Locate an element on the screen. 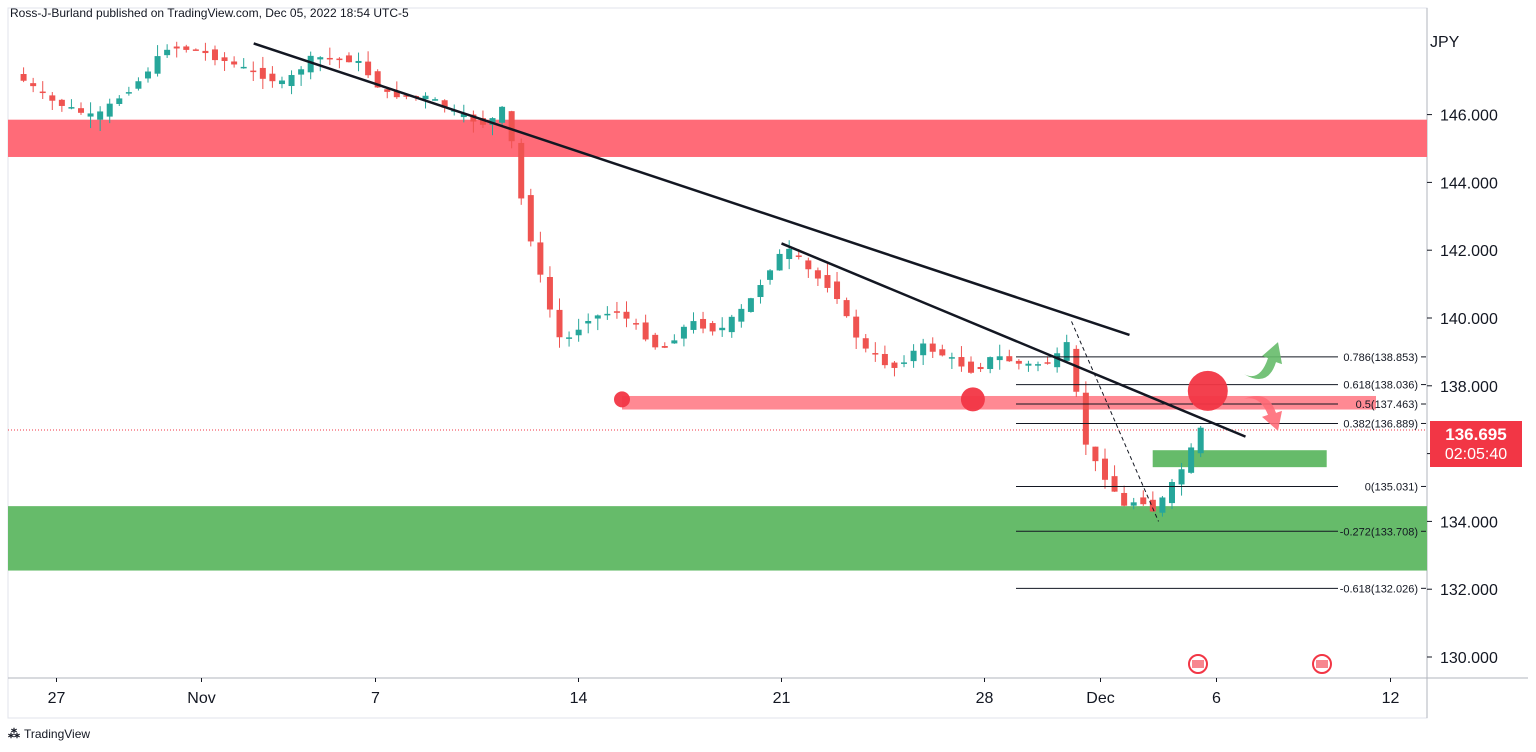 This screenshot has width=1536, height=752. us-flag-event-icon-fill is located at coordinates (1198, 664).